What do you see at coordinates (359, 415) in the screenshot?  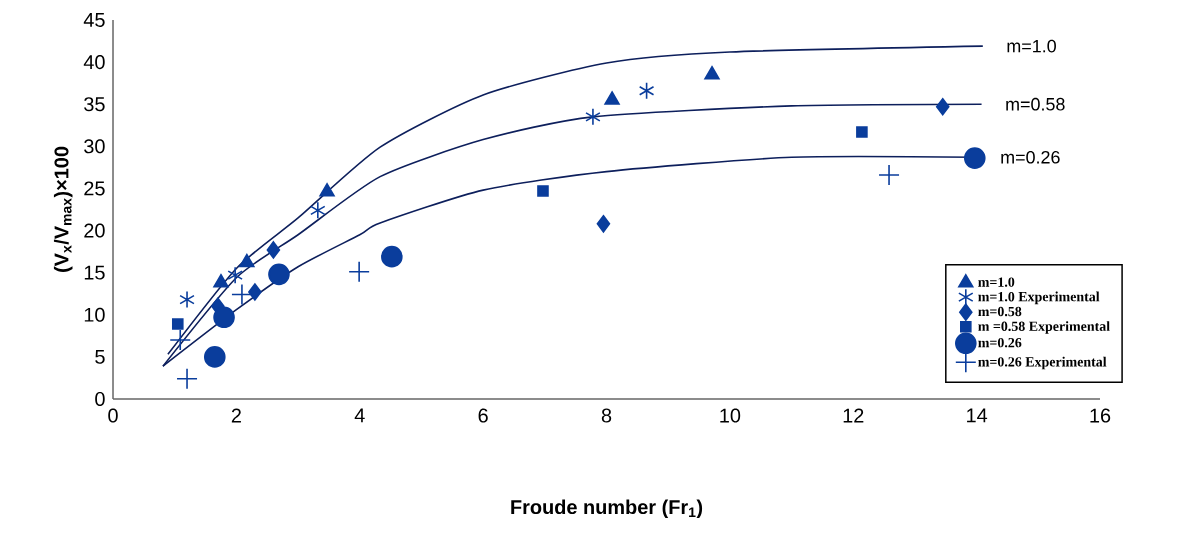 I see `x-tick-label: 4` at bounding box center [359, 415].